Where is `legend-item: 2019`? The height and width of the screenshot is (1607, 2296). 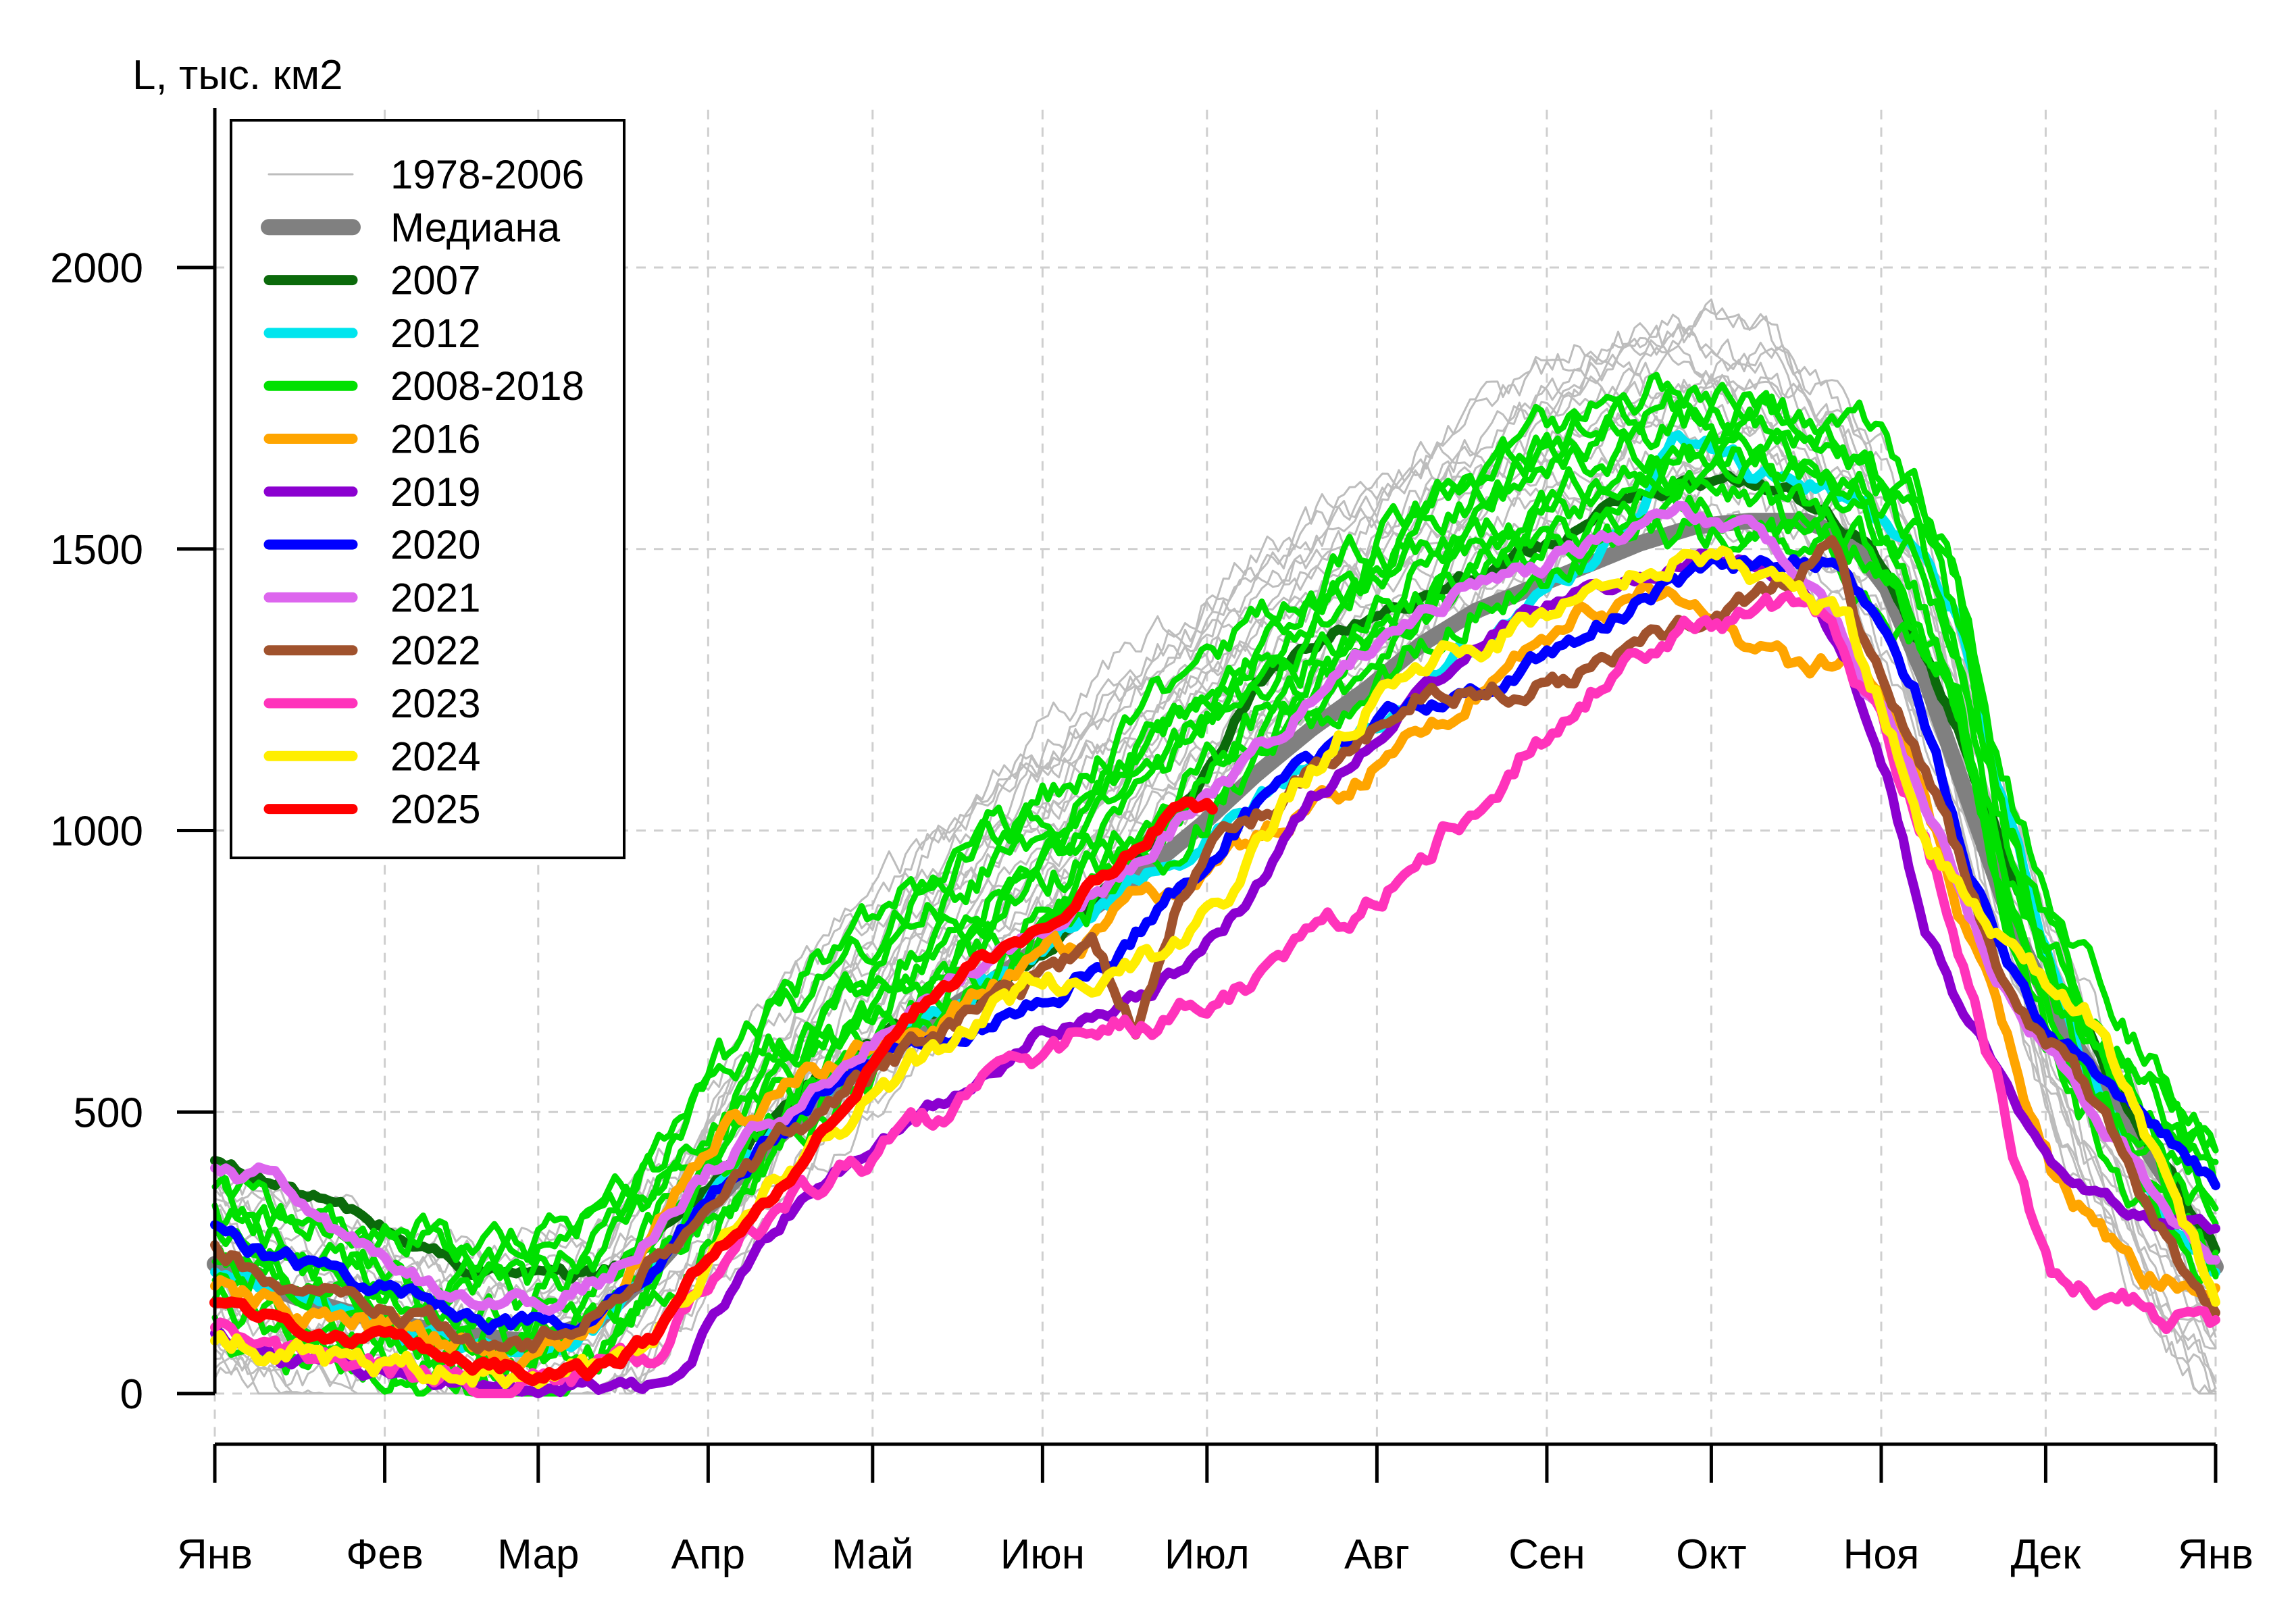 legend-item: 2019 is located at coordinates (371, 492).